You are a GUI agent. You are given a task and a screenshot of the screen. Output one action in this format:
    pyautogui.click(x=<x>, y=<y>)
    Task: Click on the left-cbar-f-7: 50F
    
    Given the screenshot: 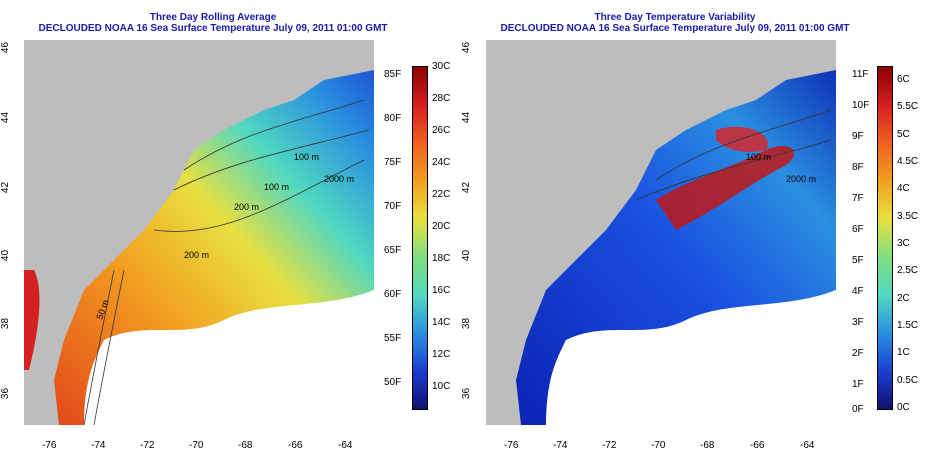 What is the action you would take?
    pyautogui.click(x=393, y=382)
    